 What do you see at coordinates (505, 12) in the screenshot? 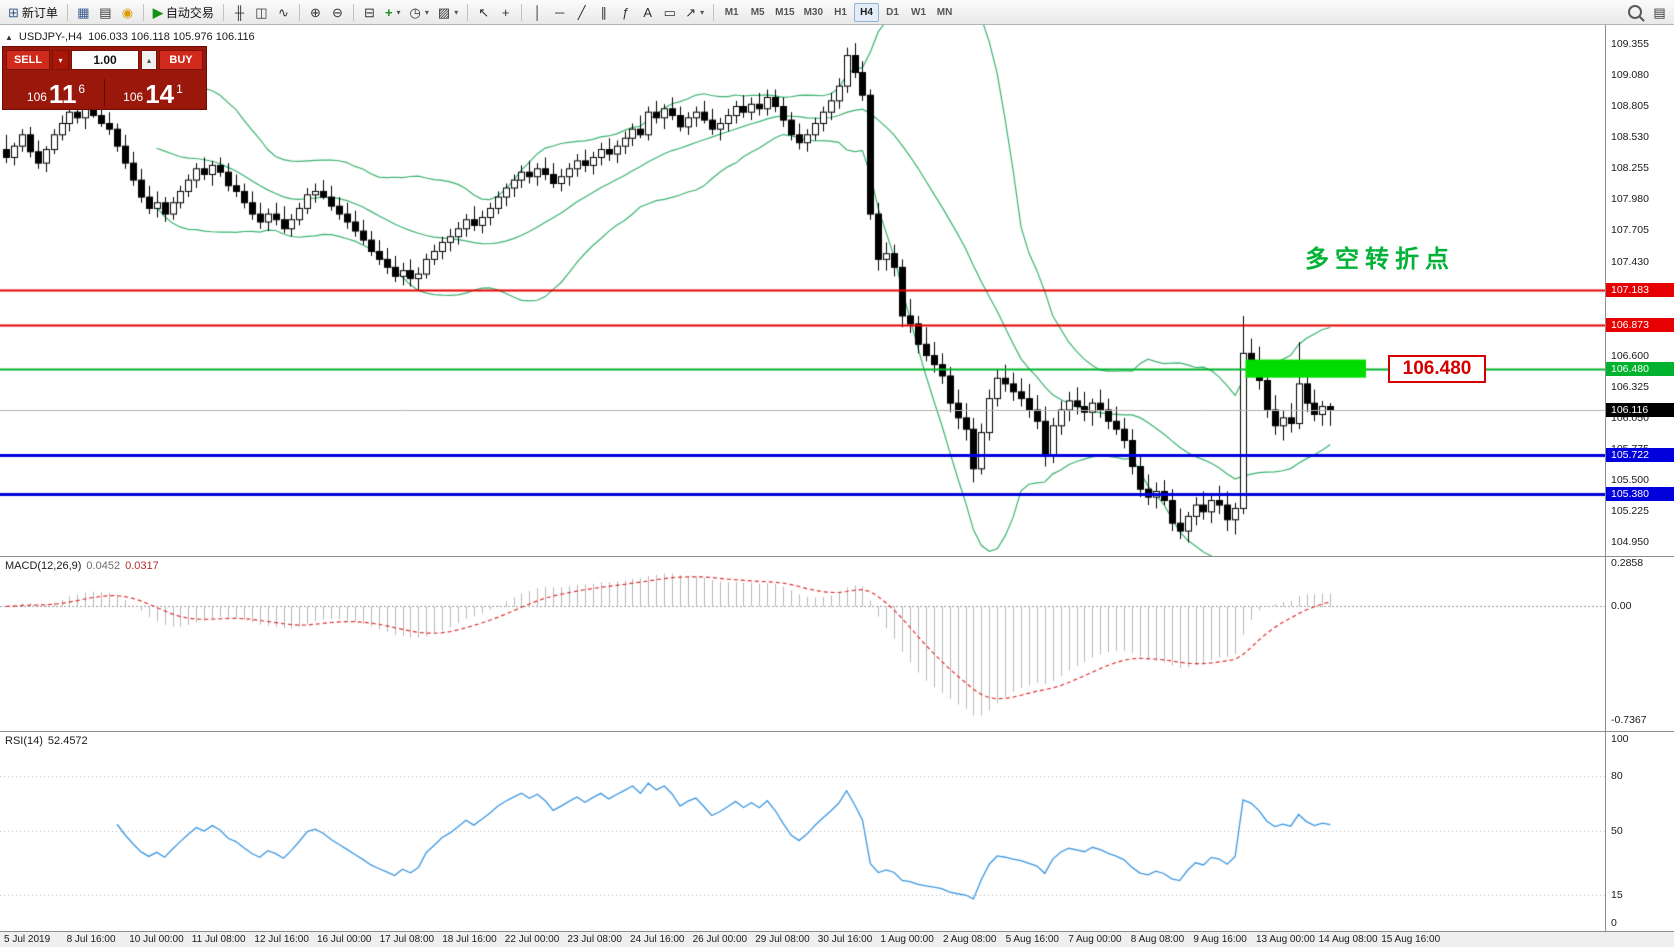
I see `crosshair-button: +` at bounding box center [505, 12].